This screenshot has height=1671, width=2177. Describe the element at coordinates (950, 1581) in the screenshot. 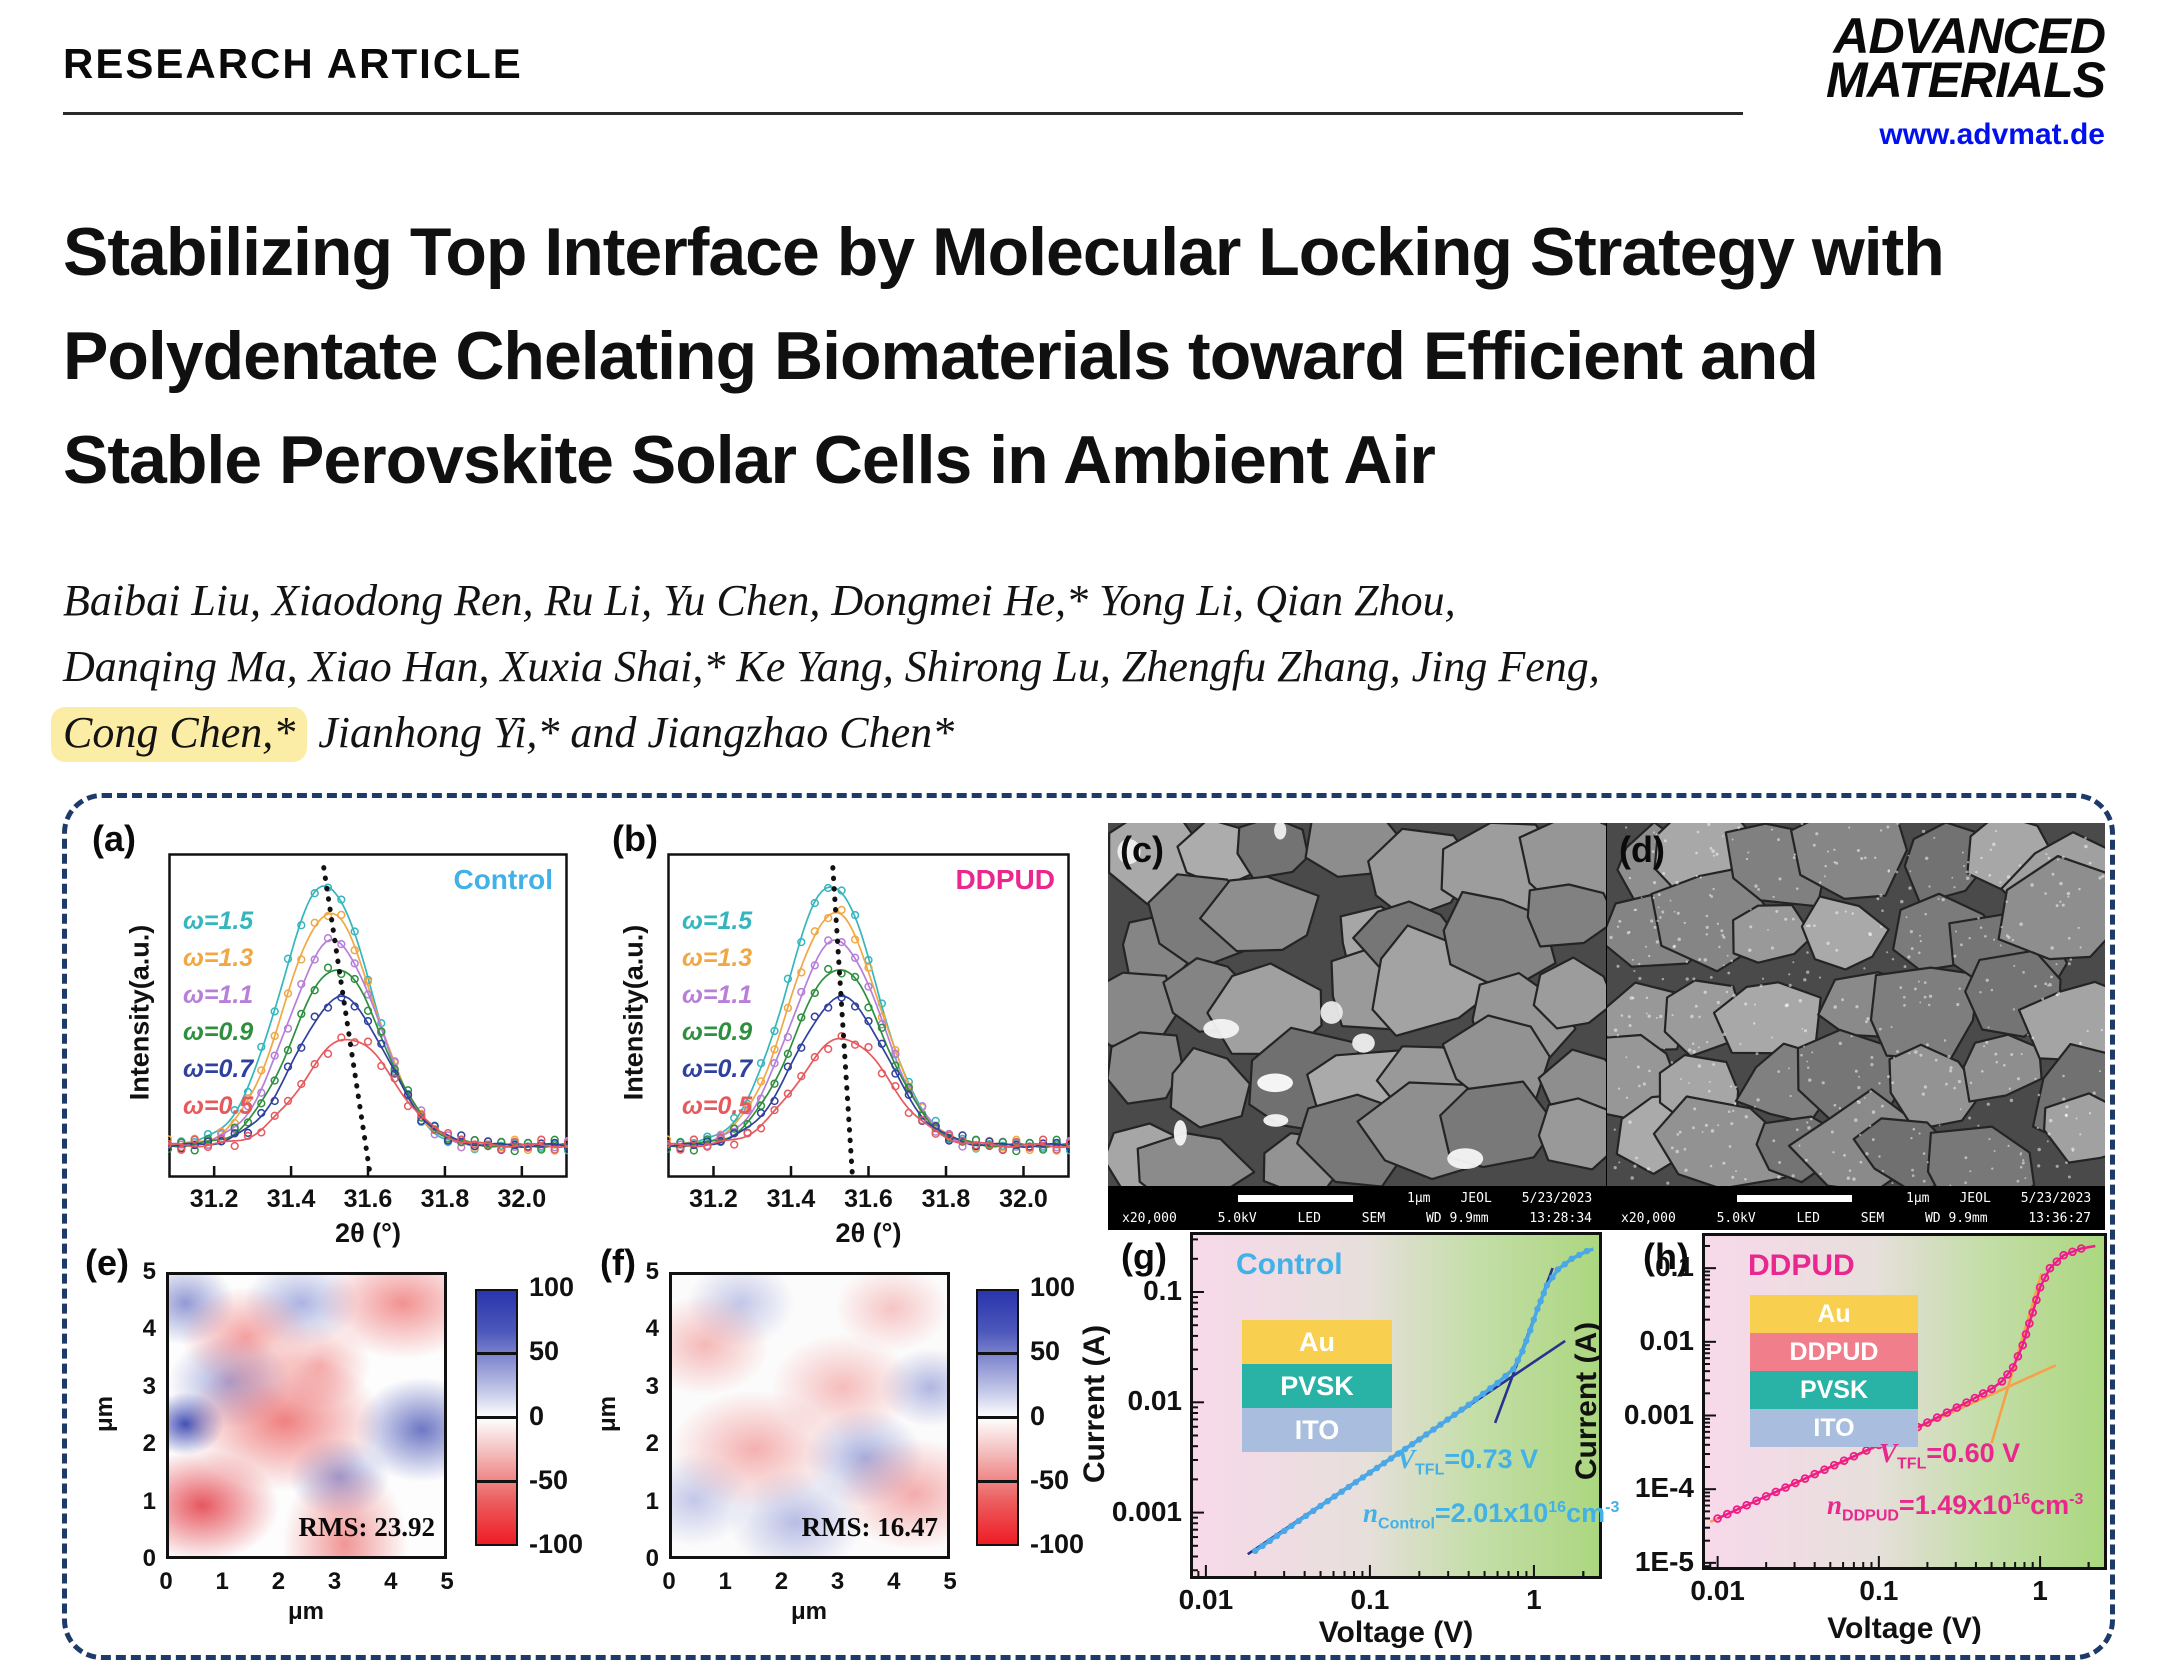

I see `x-axis-tick-label: 5` at that location.